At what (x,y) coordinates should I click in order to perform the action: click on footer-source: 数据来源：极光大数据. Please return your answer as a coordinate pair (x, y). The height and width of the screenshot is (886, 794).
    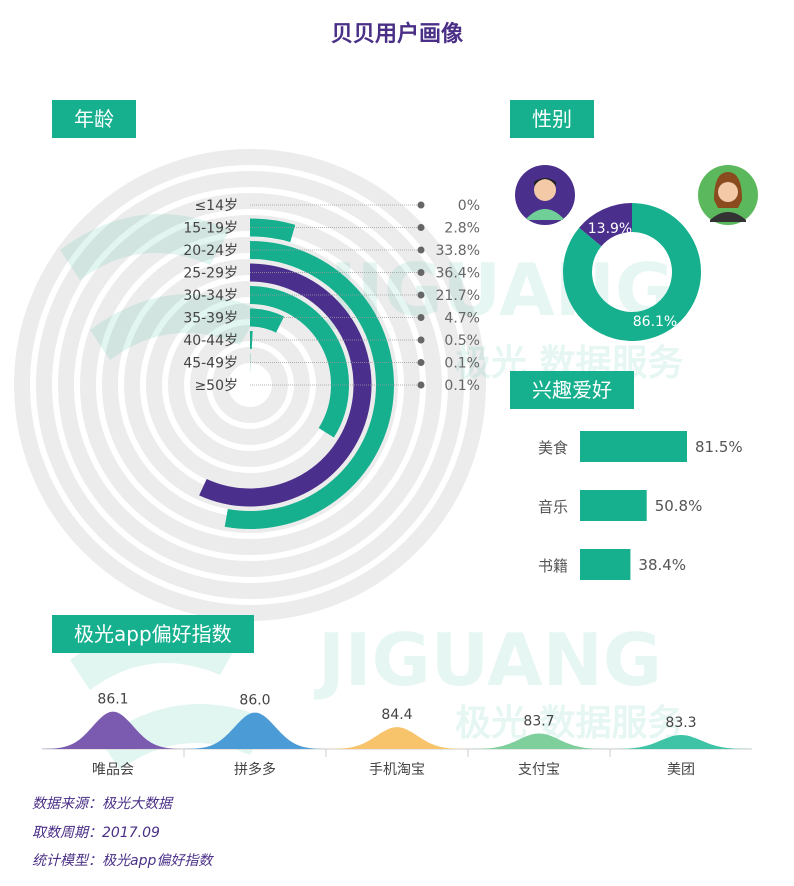
    Looking at the image, I should click on (102, 804).